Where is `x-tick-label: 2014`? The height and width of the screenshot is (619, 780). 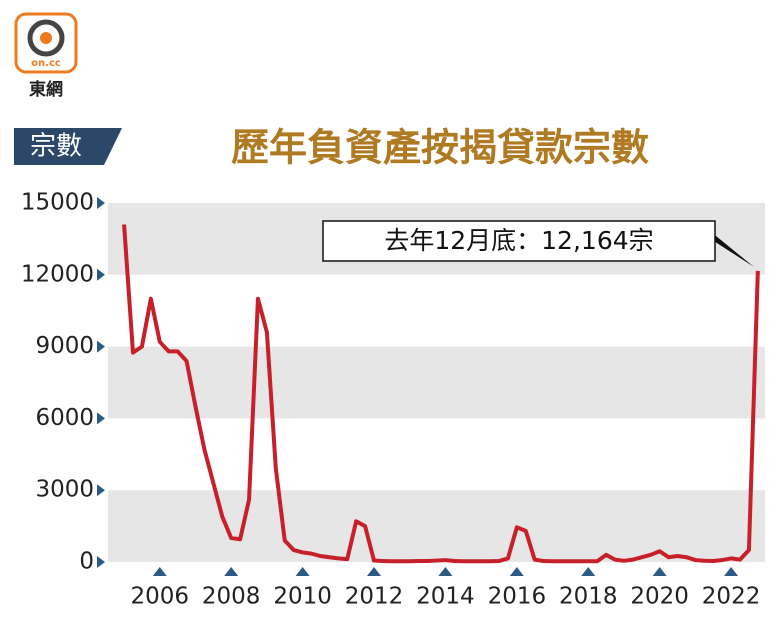
x-tick-label: 2014 is located at coordinates (445, 597).